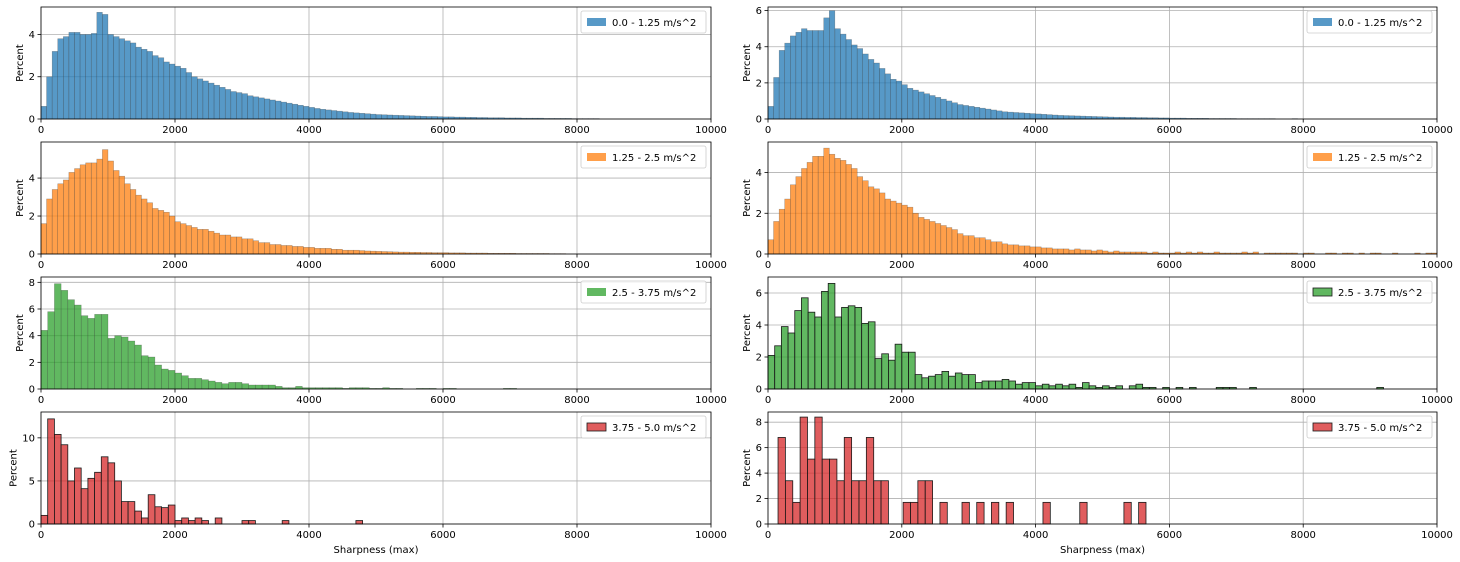 This screenshot has height=562, width=1460. I want to click on legend-label: 0.0 - 1.25 m/s^2, so click(1380, 23).